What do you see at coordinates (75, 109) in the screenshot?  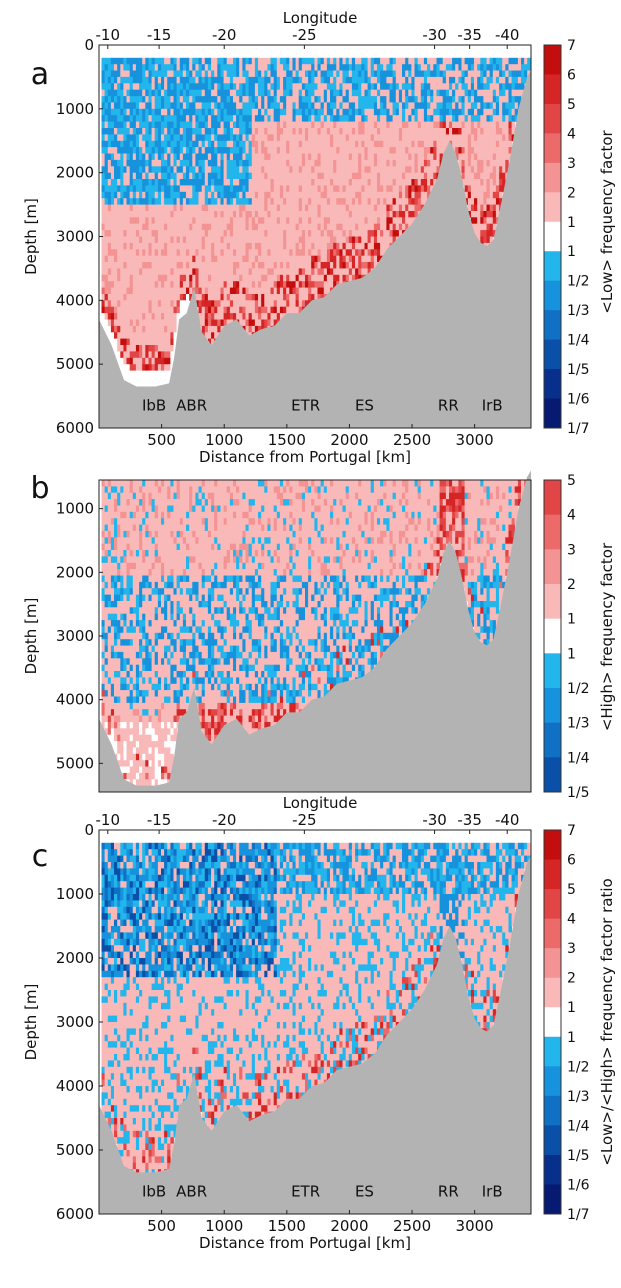 I see `y-tick-label: 1000` at bounding box center [75, 109].